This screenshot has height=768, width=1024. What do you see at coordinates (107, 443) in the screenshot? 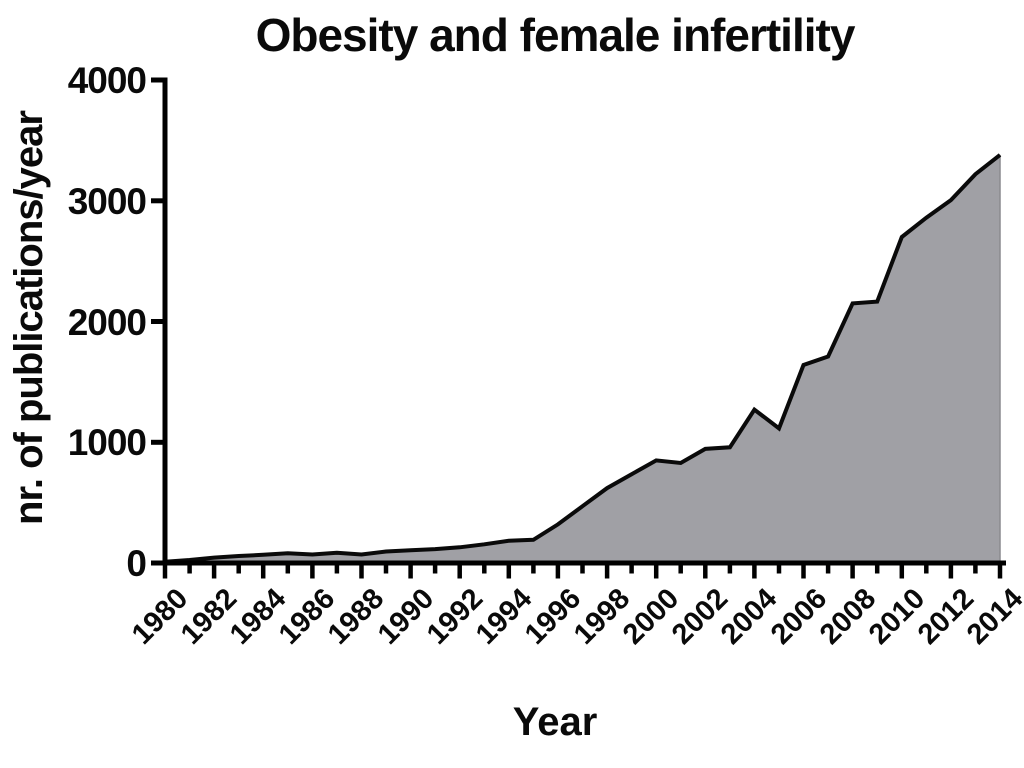
I see `y-tick-label: 1000` at bounding box center [107, 443].